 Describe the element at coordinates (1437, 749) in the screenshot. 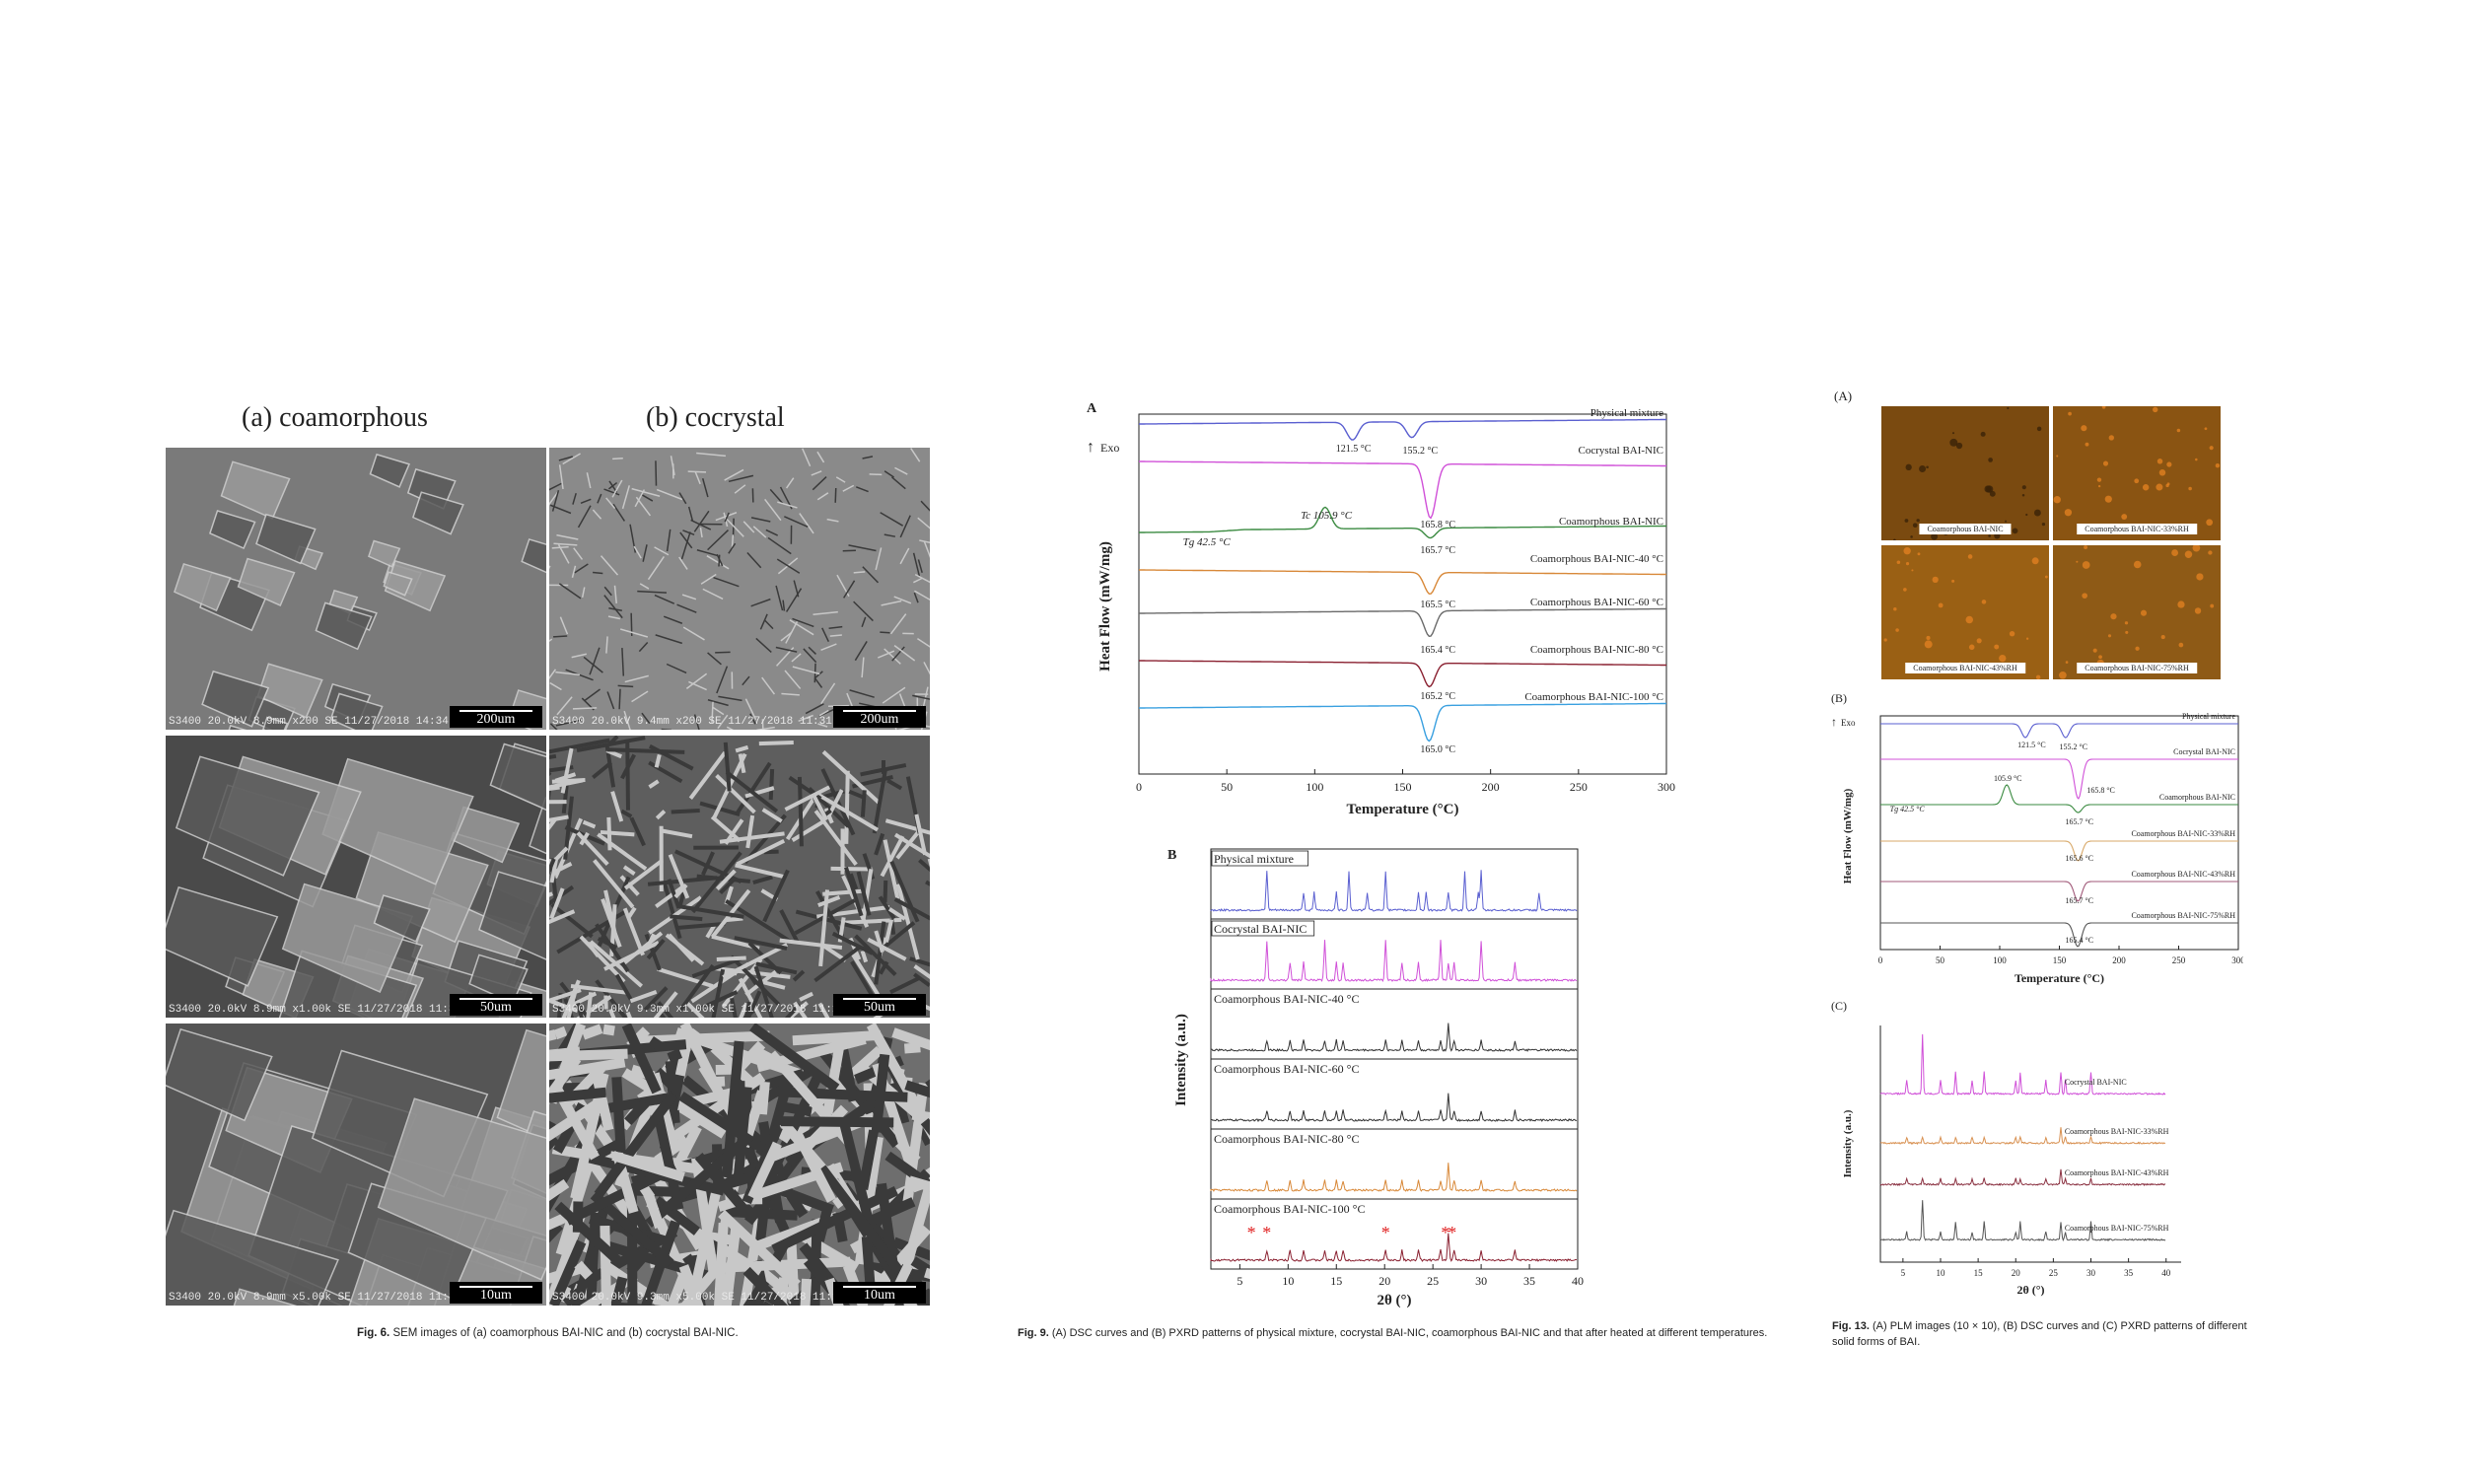

I see `peak-label: 165.0 °C` at that location.